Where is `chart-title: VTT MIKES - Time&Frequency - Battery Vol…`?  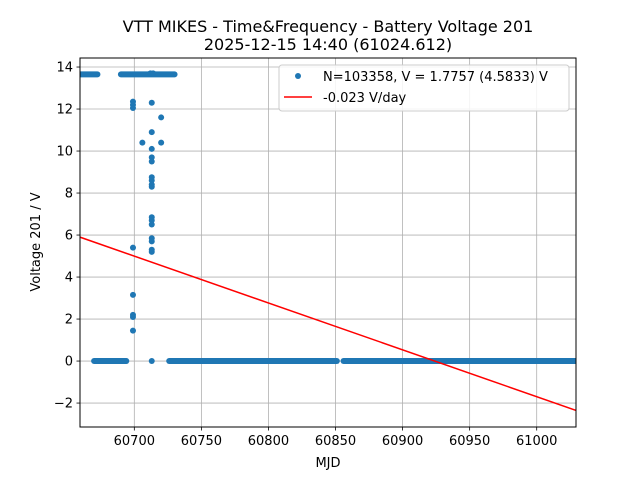
chart-title: VTT MIKES - Time&Frequency - Battery Vol… is located at coordinates (328, 26).